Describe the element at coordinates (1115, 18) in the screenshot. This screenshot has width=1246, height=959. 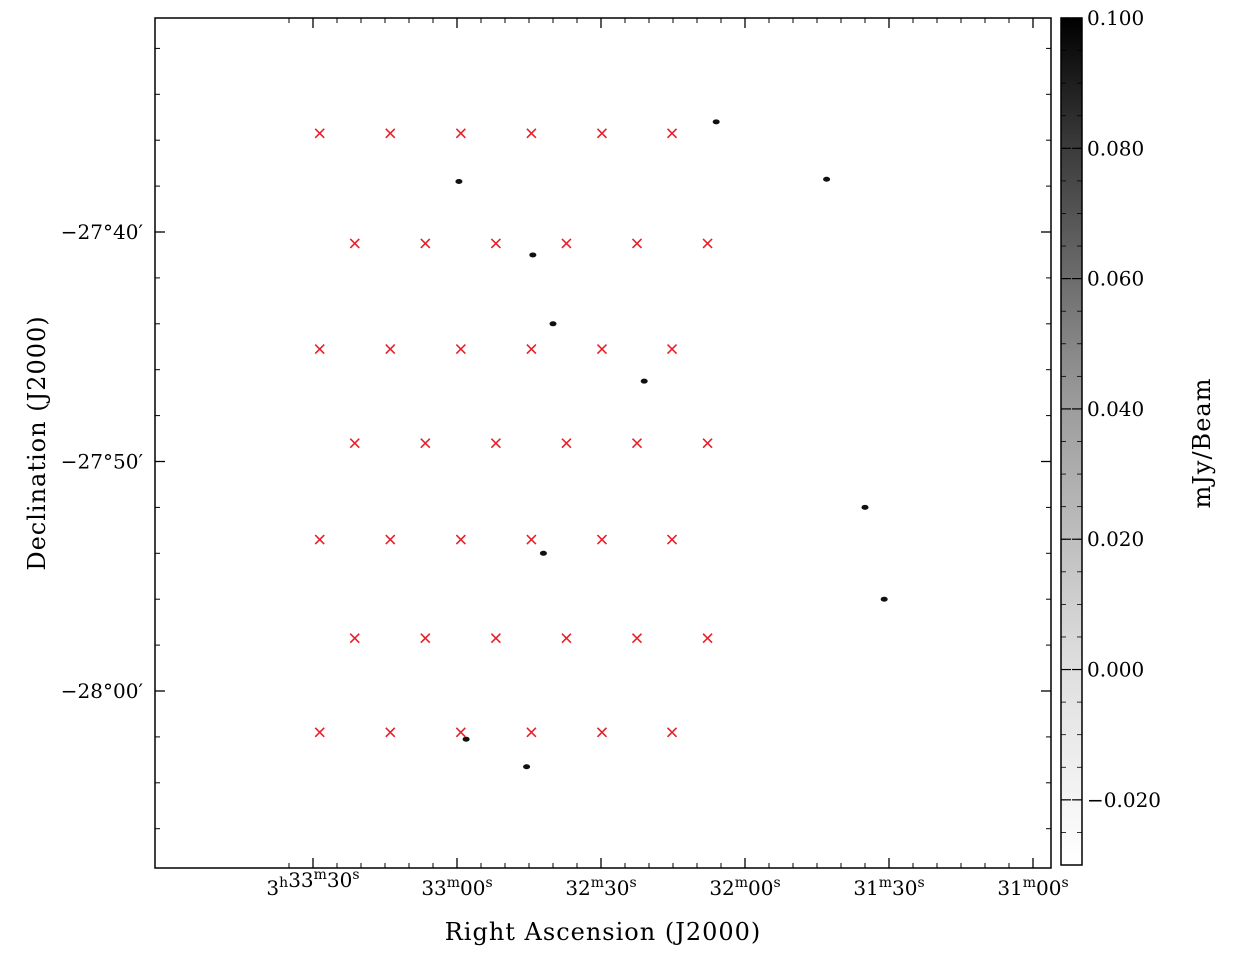
I see `colorbar-tick-label: 0.100` at that location.